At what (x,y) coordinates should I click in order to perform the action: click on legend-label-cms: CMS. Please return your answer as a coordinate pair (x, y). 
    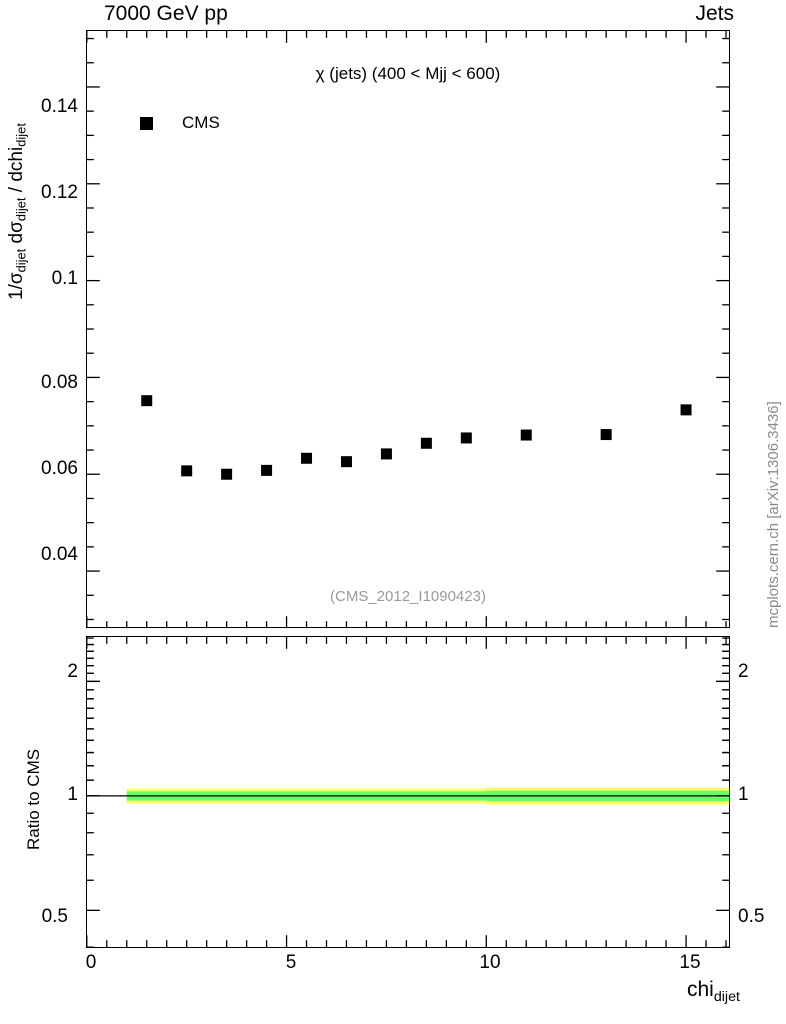
    Looking at the image, I should click on (201, 122).